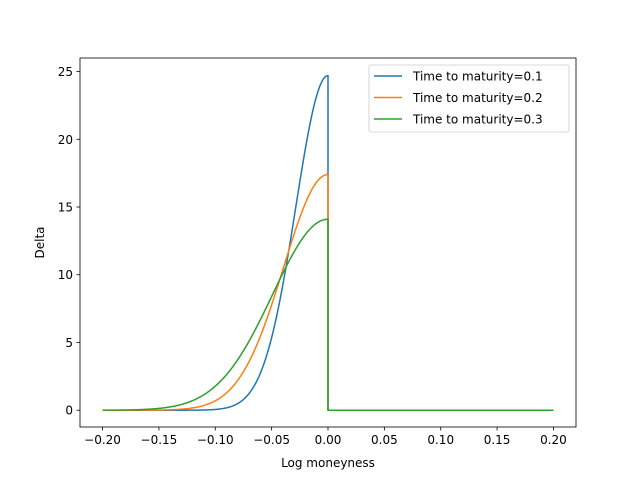 This screenshot has width=640, height=480. Describe the element at coordinates (328, 440) in the screenshot. I see `x-tick-label: 0.00` at that location.